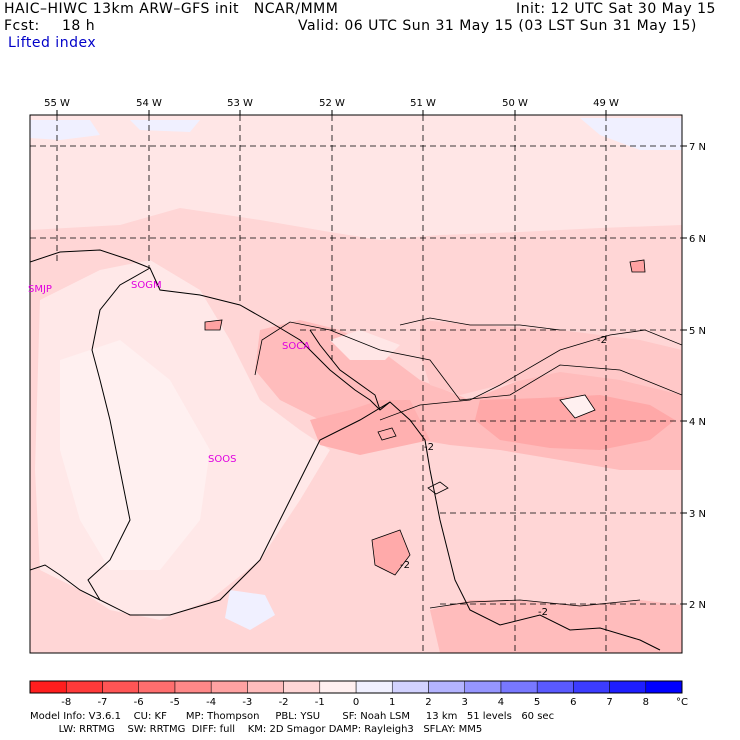 The width and height of the screenshot is (740, 740). I want to click on colorbar-tick-label: 2, so click(428, 702).